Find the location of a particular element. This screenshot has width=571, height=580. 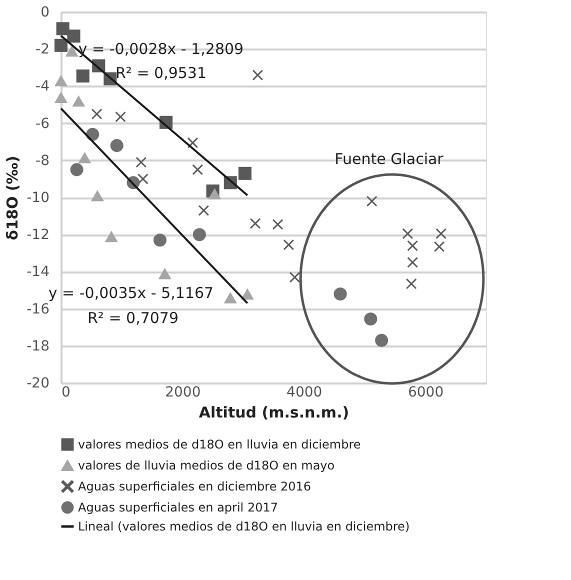

x-tick-label: 6000 is located at coordinates (426, 392).